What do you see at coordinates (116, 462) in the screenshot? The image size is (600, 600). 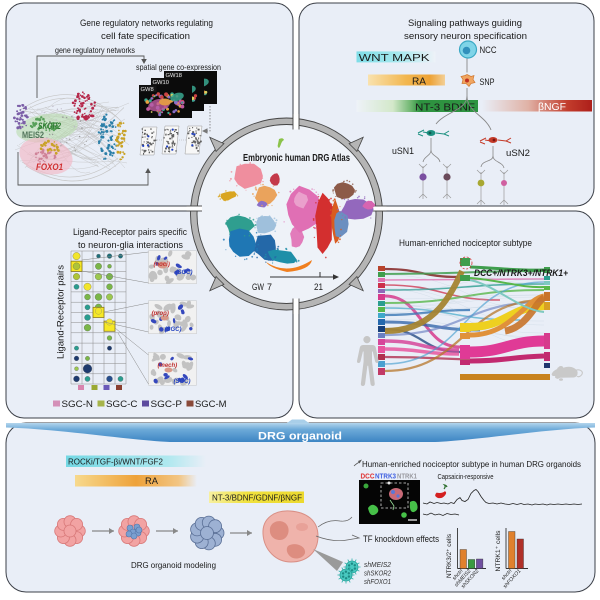 I see `svg-text: ROCKi/TGF-βi/WNT/FGF2` at bounding box center [116, 462].